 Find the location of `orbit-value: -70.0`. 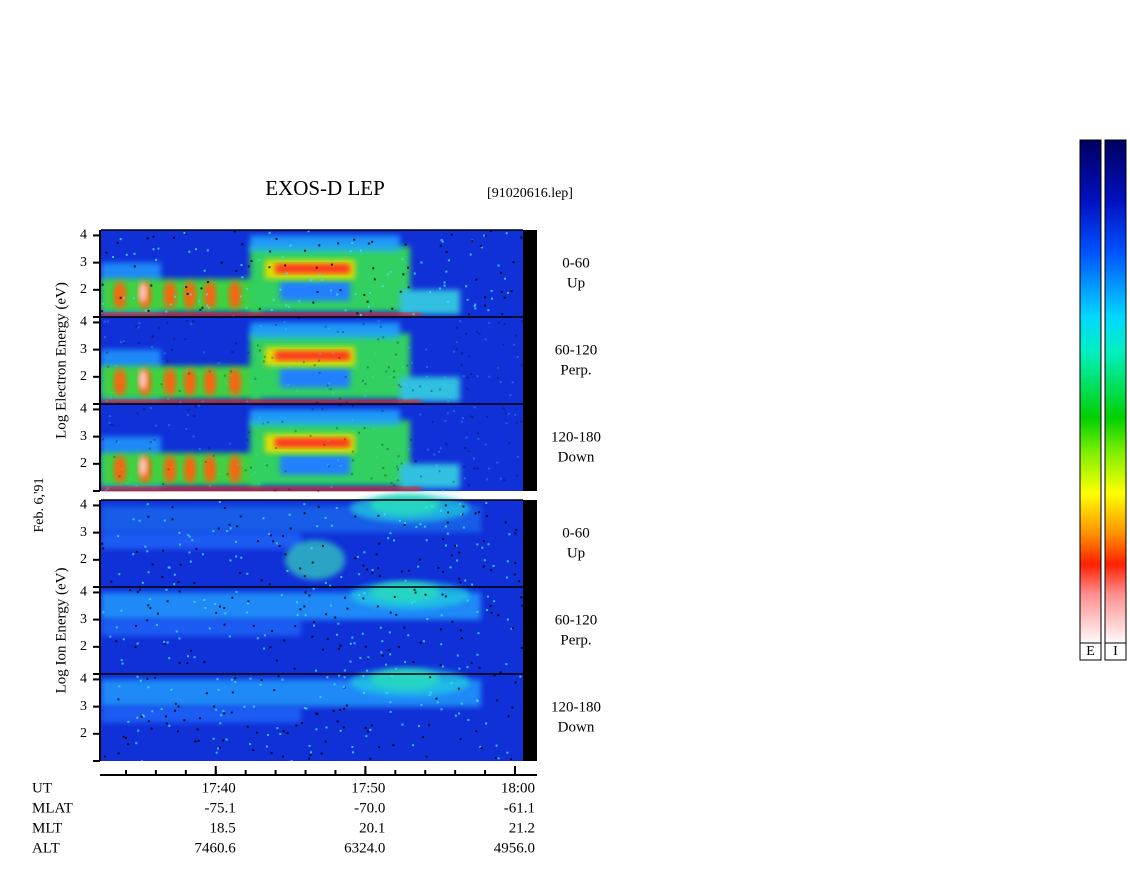

orbit-value: -70.0 is located at coordinates (369, 808).